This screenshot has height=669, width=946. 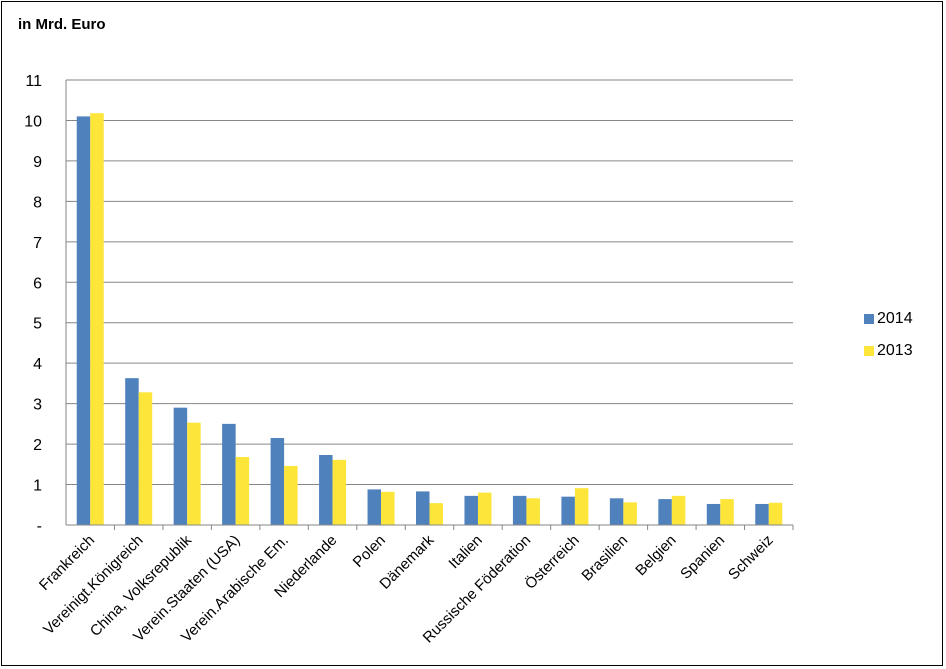 What do you see at coordinates (702, 557) in the screenshot?
I see `x-tick-label: Spanien` at bounding box center [702, 557].